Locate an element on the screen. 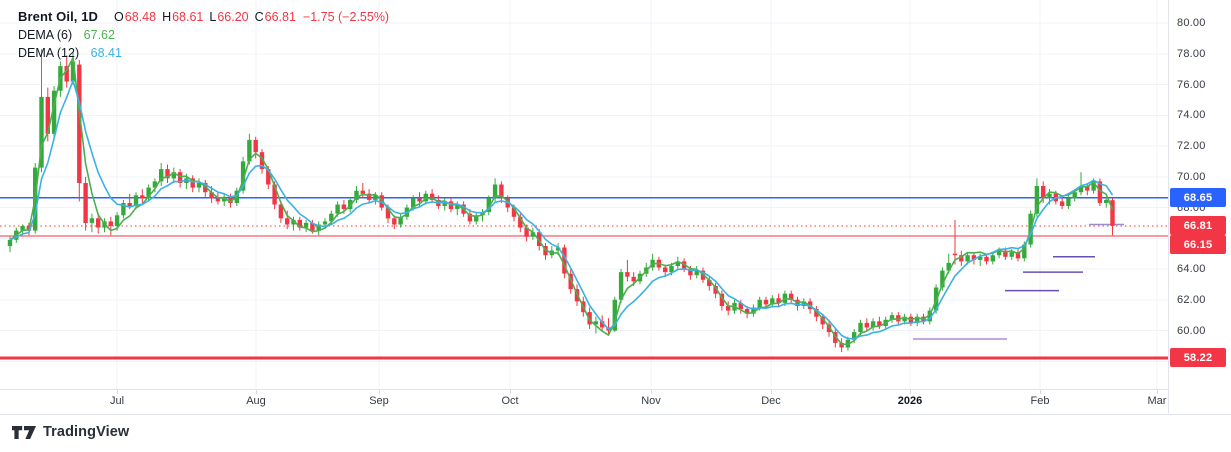 The height and width of the screenshot is (452, 1231). ohlc-value: 66.20 is located at coordinates (233, 17).